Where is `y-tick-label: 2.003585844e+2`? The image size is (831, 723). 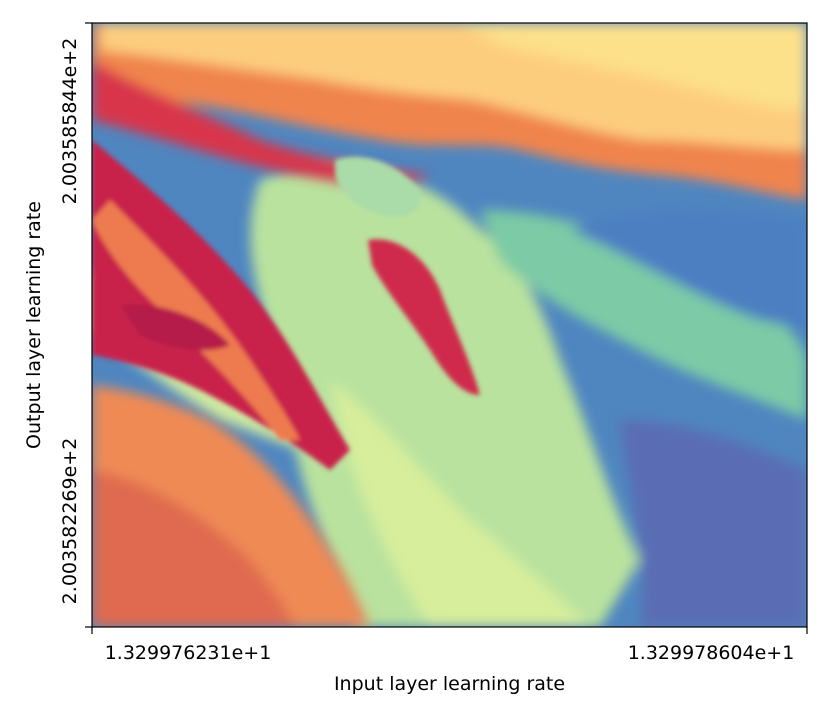
y-tick-label: 2.003585844e+2 is located at coordinates (70, 121).